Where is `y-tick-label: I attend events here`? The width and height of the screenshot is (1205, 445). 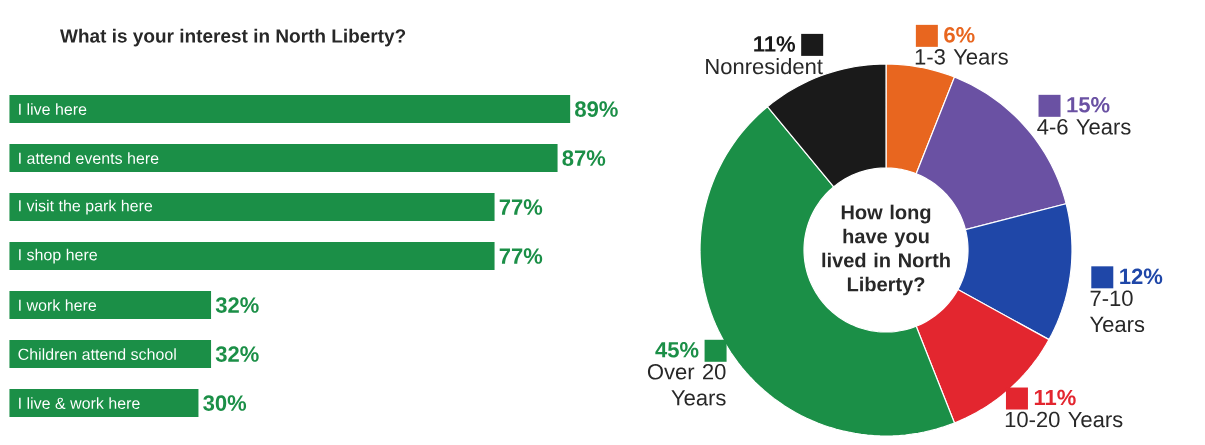
y-tick-label: I attend events here is located at coordinates (89, 158).